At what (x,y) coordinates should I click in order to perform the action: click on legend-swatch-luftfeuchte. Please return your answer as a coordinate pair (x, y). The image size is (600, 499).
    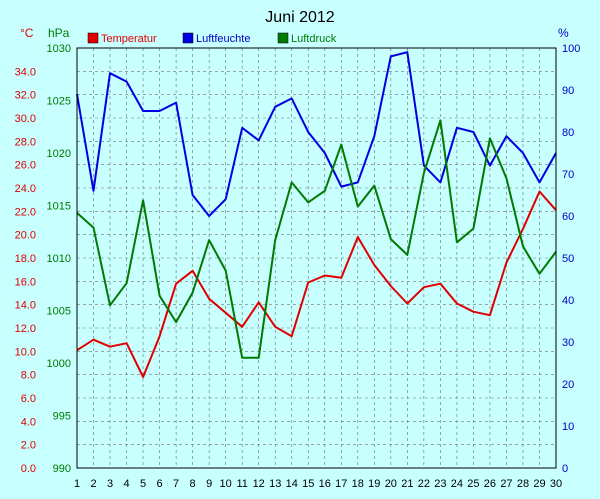
    Looking at the image, I should click on (188, 38).